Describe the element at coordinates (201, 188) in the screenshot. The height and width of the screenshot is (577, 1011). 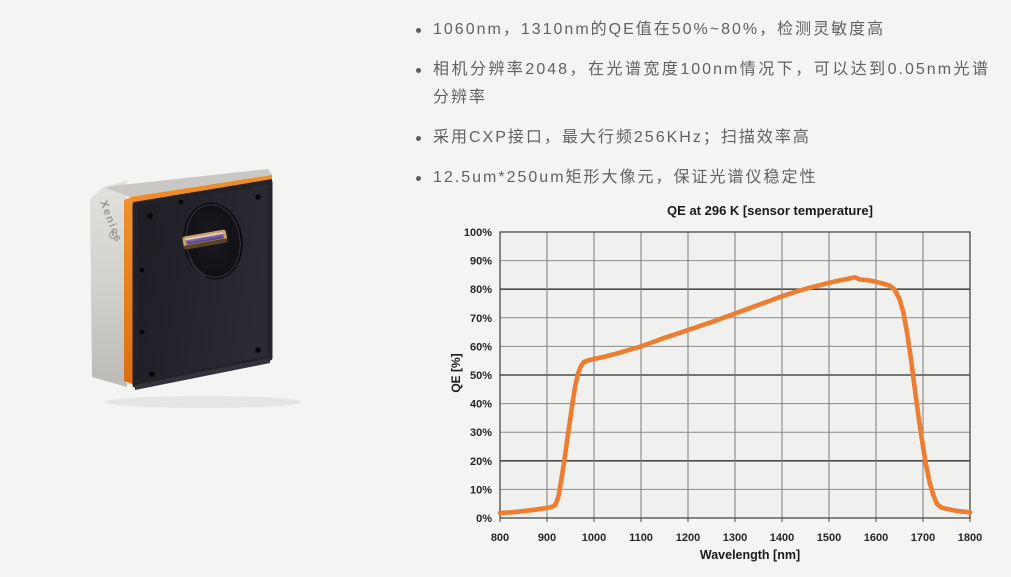
I see `camera-orange-top-edge` at that location.